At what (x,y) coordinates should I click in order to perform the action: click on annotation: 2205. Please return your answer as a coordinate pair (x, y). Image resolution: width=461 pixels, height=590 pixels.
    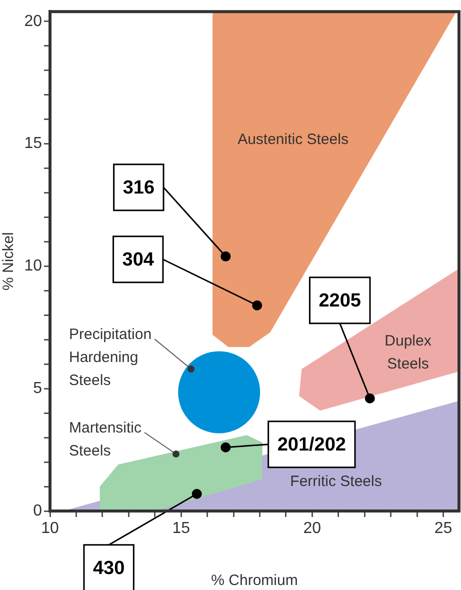
    Looking at the image, I should click on (340, 301).